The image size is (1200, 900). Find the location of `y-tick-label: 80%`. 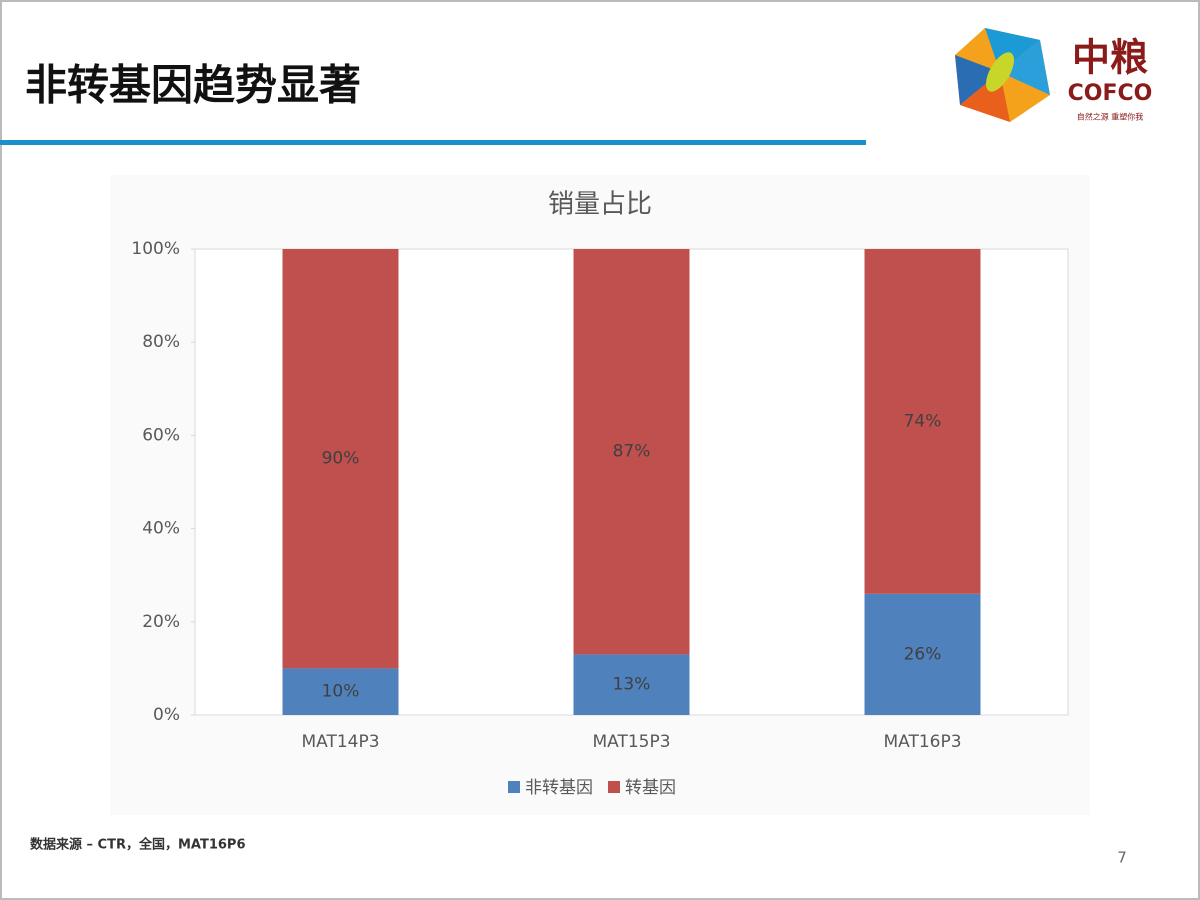

y-tick-label: 80% is located at coordinates (161, 342).